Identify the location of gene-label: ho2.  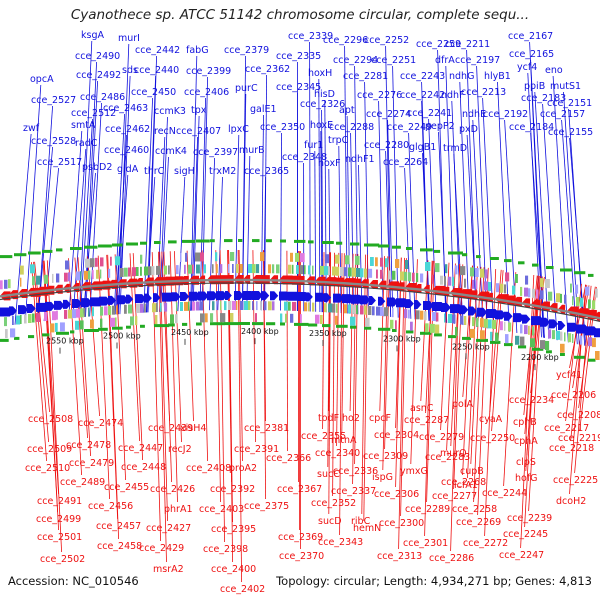
(351, 418).